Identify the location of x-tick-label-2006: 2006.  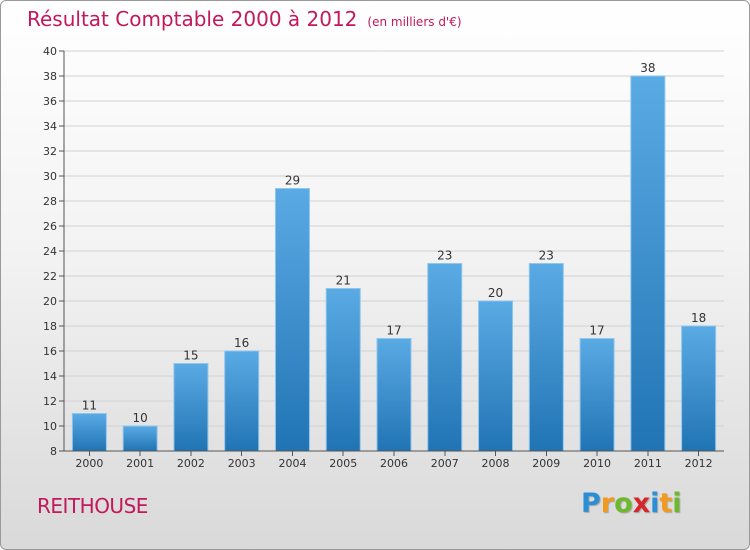
(394, 463).